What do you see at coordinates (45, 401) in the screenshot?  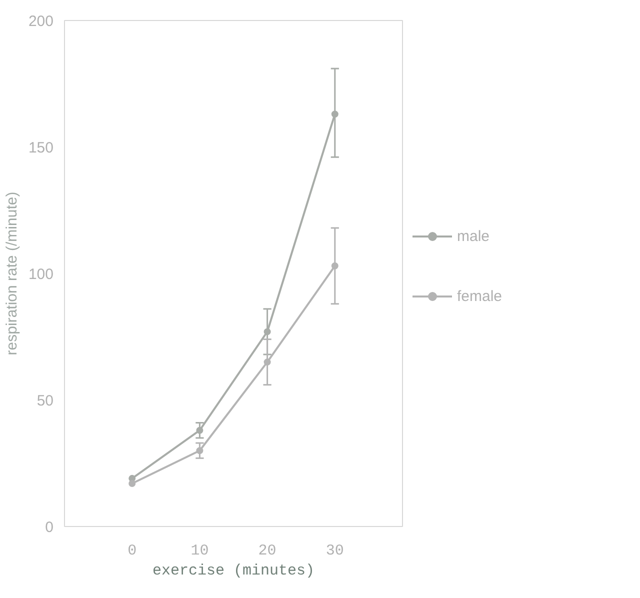 I see `y-tick-label: 50` at bounding box center [45, 401].